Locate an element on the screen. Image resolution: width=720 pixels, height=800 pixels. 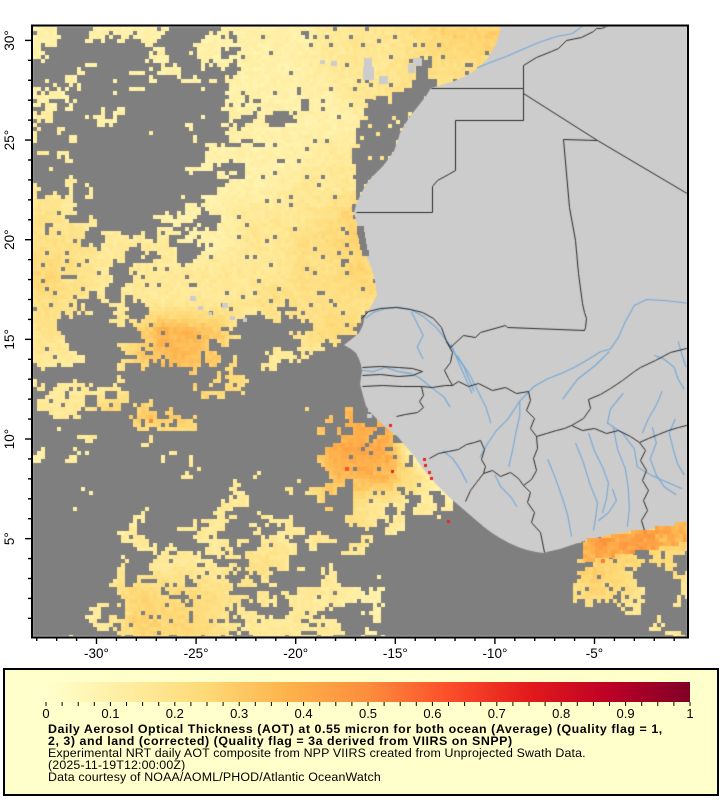
svg-text: -25° is located at coordinates (196, 653).